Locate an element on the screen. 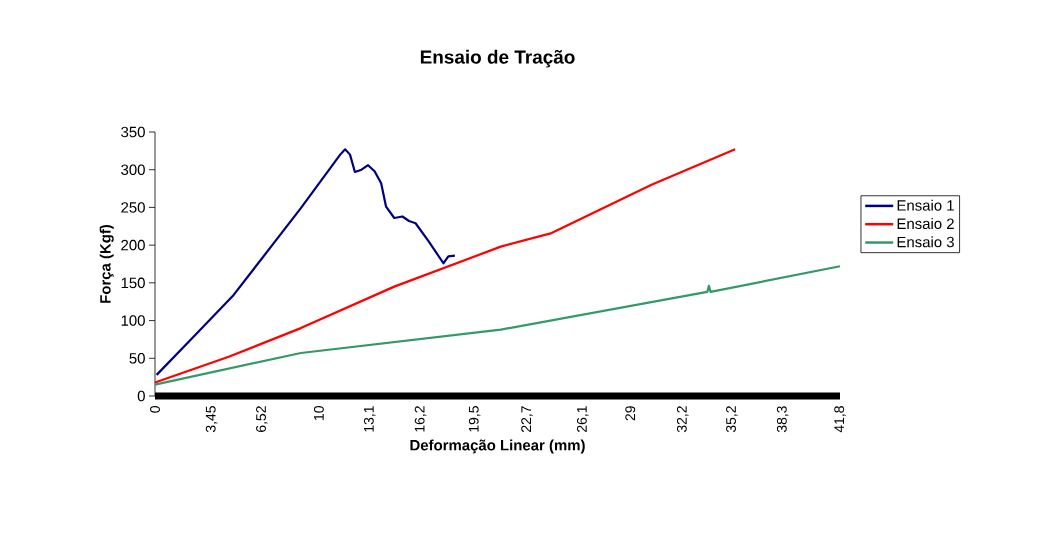 This screenshot has height=533, width=1051. x-tick-label: 26,1 is located at coordinates (582, 419).